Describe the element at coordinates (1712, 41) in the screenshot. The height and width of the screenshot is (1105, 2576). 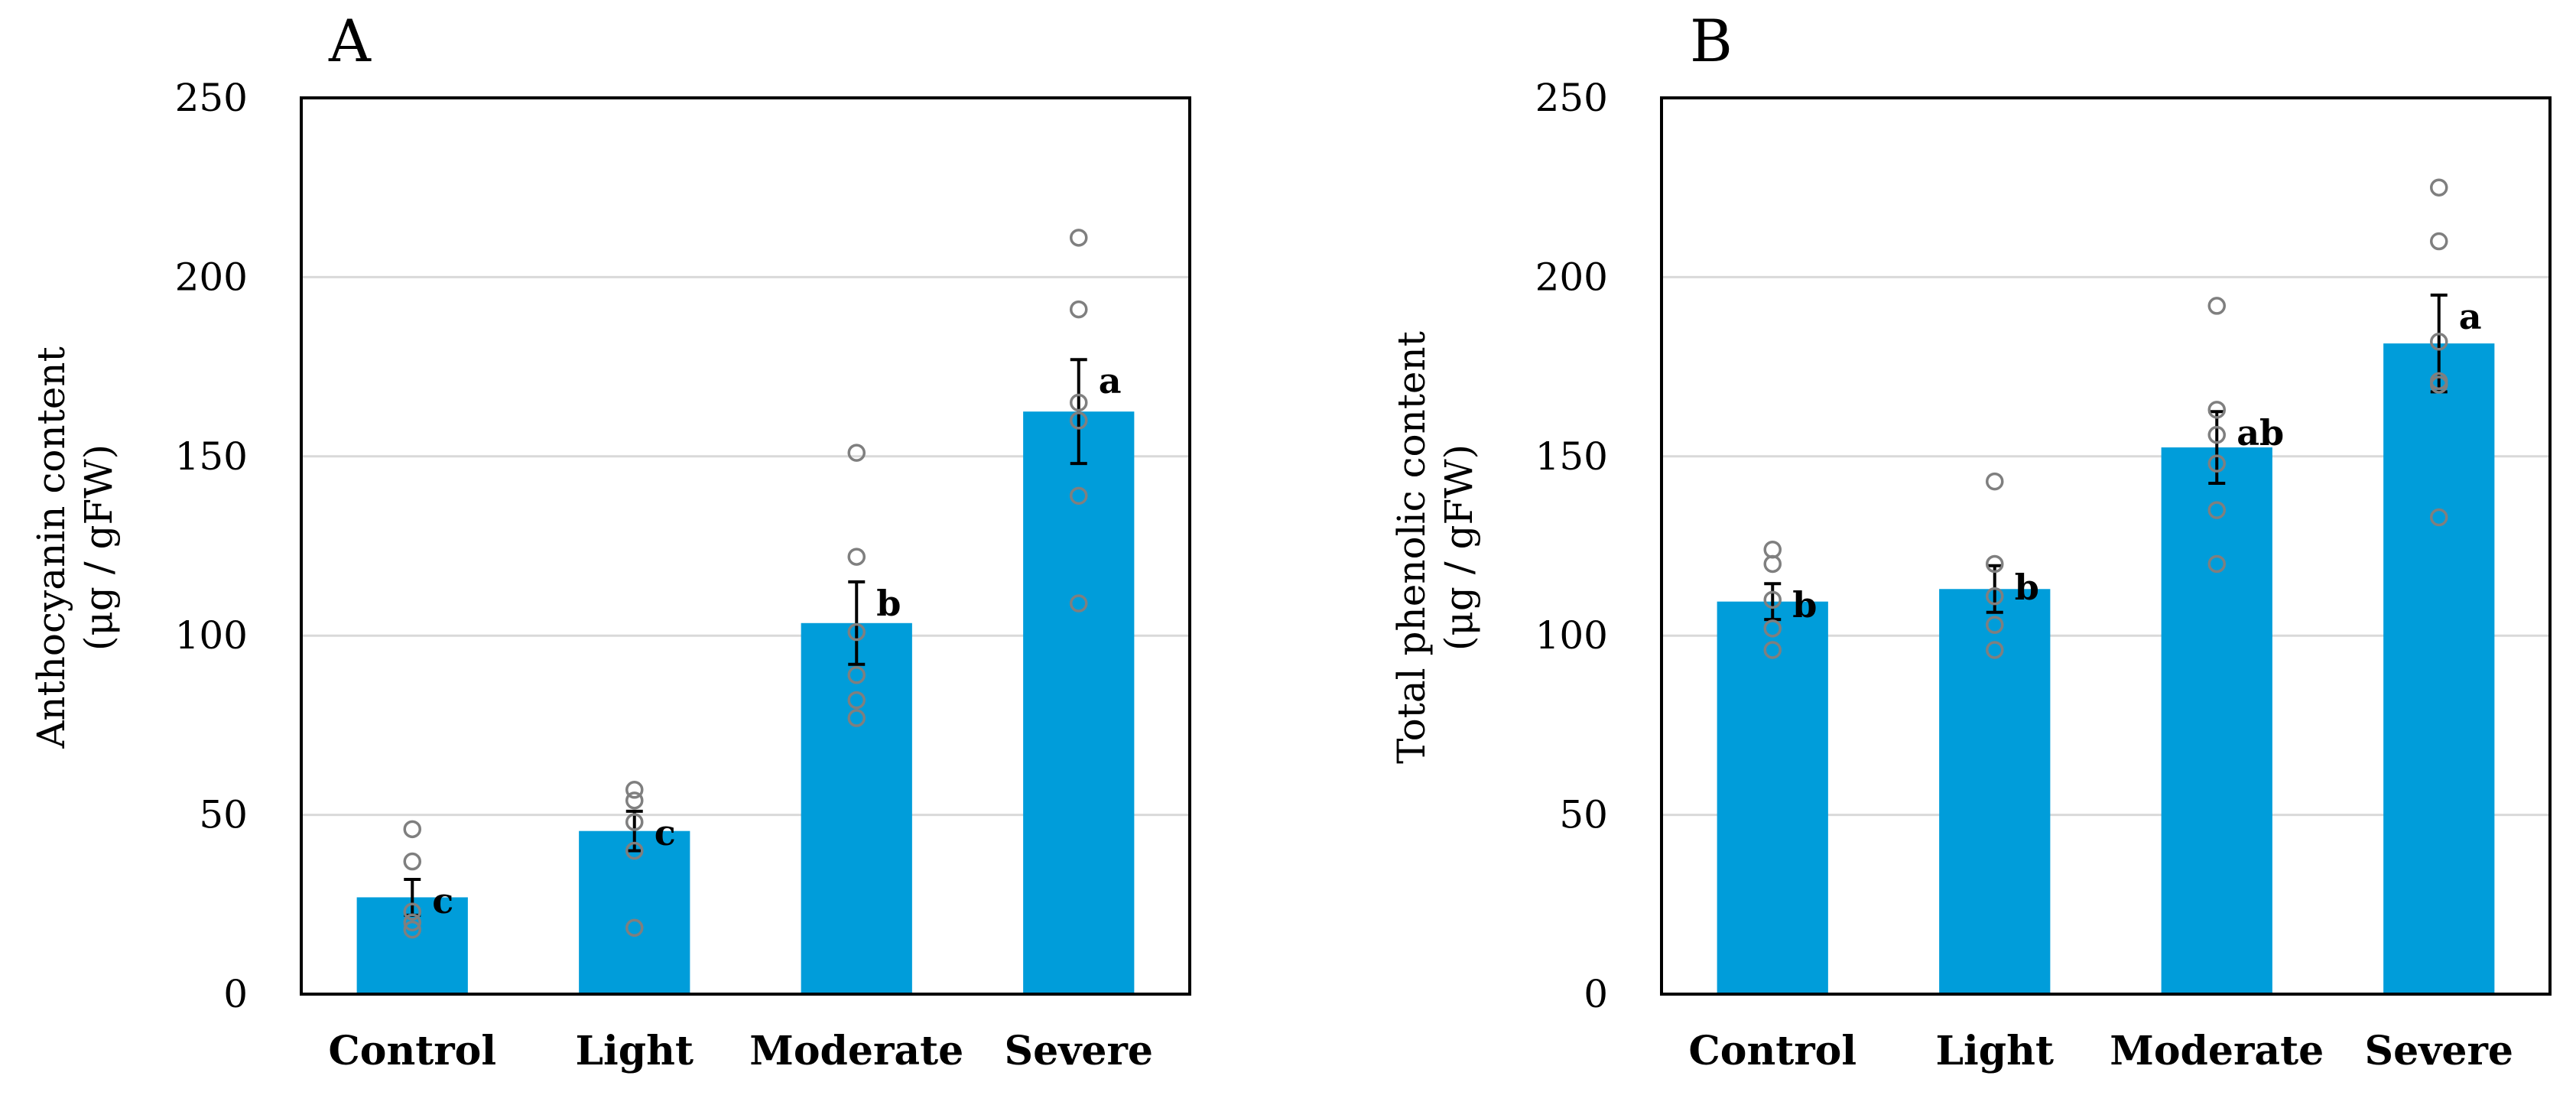
I see `panel-label: B` at that location.